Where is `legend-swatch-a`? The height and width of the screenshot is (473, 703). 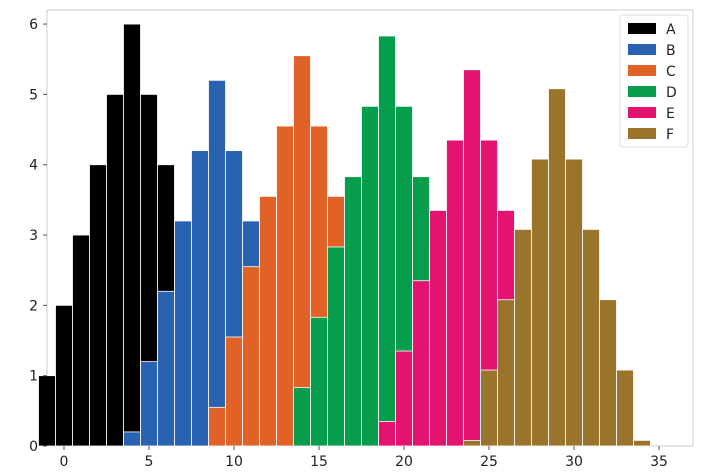 legend-swatch-a is located at coordinates (642, 28).